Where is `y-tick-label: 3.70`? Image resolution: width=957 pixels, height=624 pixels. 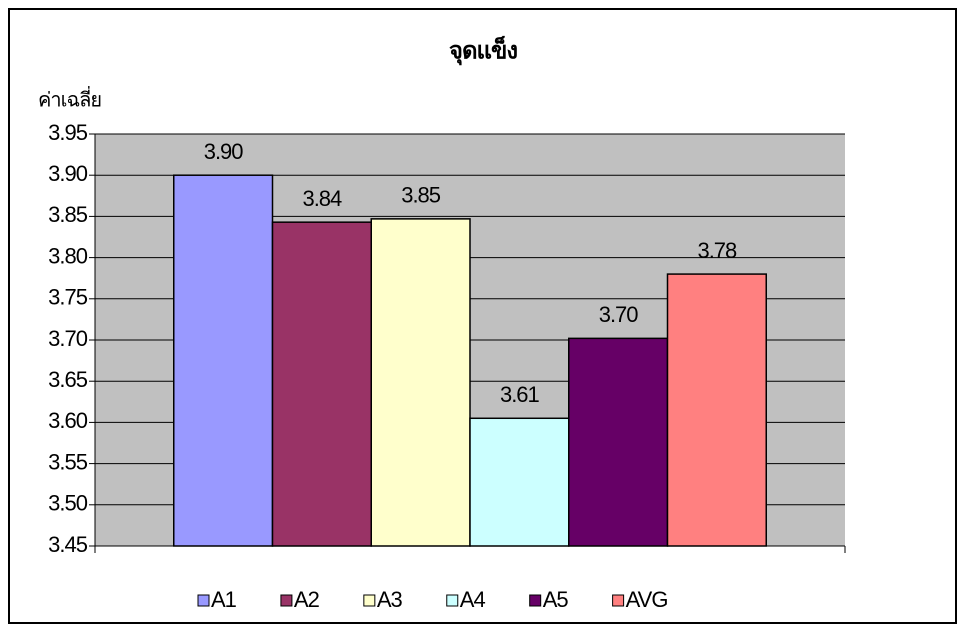
y-tick-label: 3.70 is located at coordinates (68, 338).